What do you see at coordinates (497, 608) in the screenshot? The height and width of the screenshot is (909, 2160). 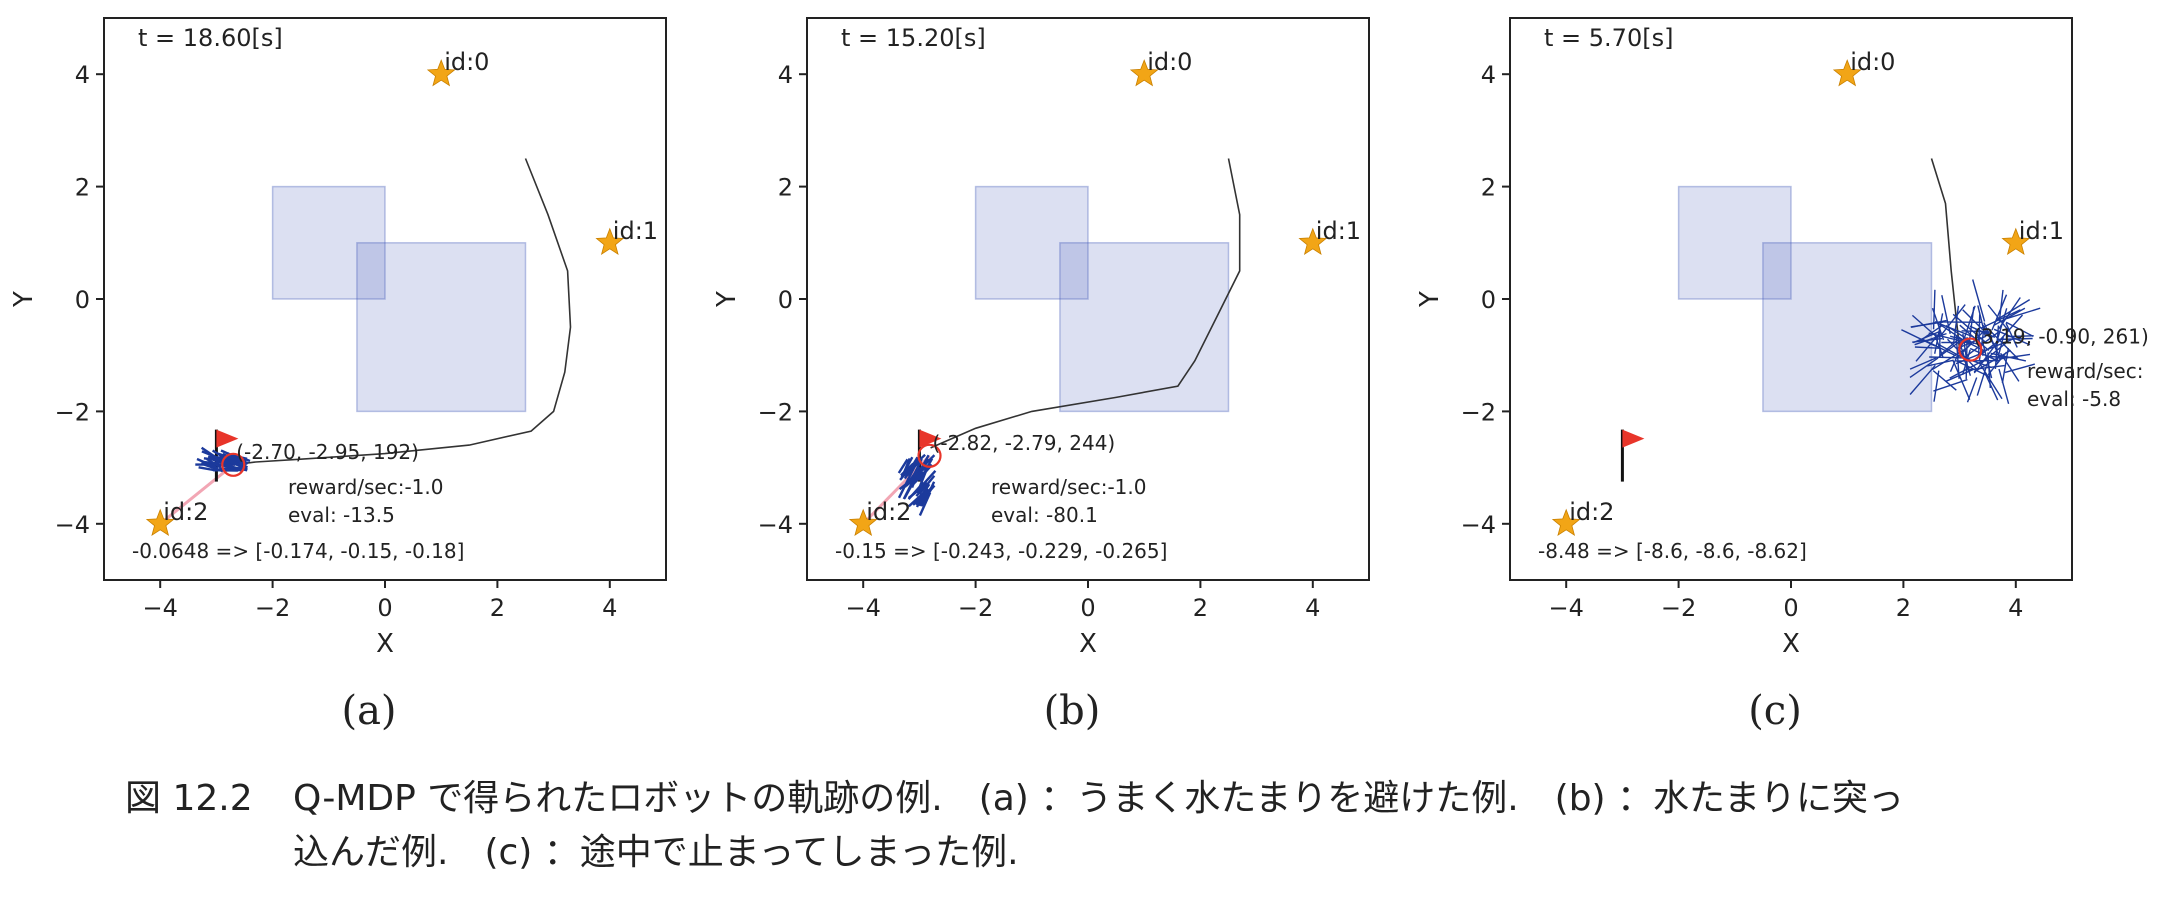 I see `x-tick-label: 2` at bounding box center [497, 608].